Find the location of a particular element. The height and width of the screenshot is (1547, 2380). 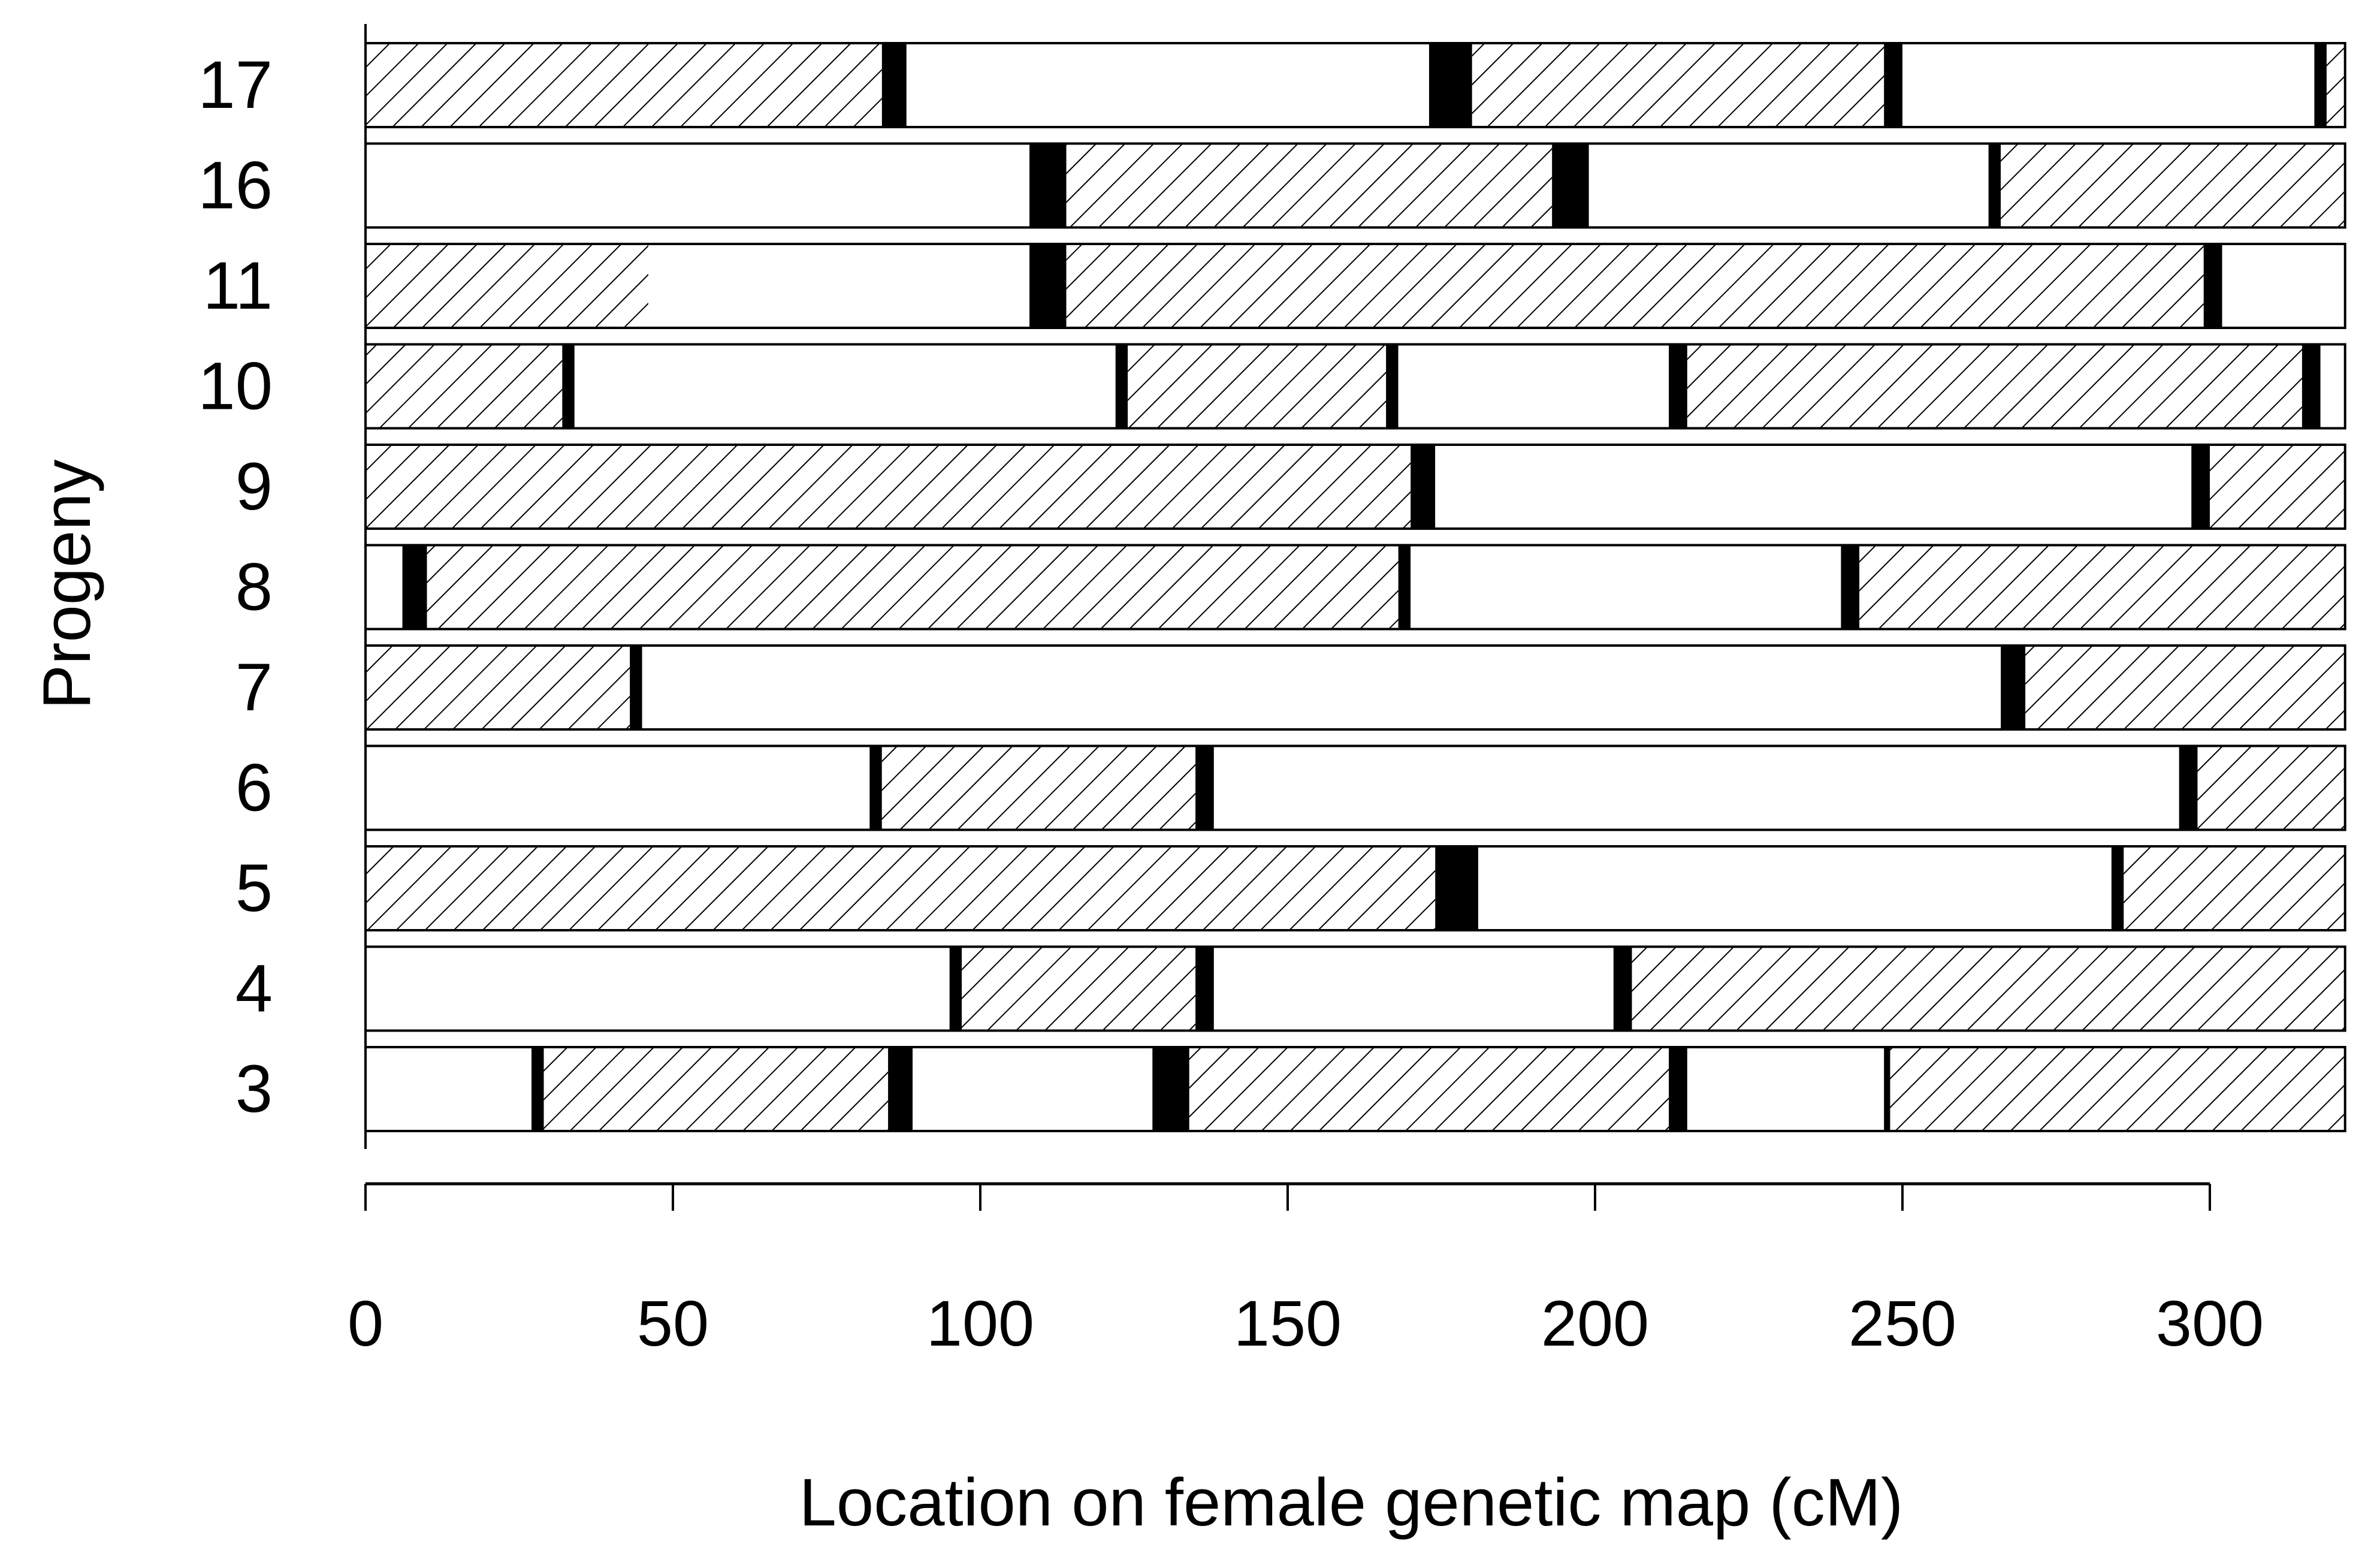

row-labels: 17 16 11 10 9 8 7 6 5 4 3 is located at coordinates (235, 587).